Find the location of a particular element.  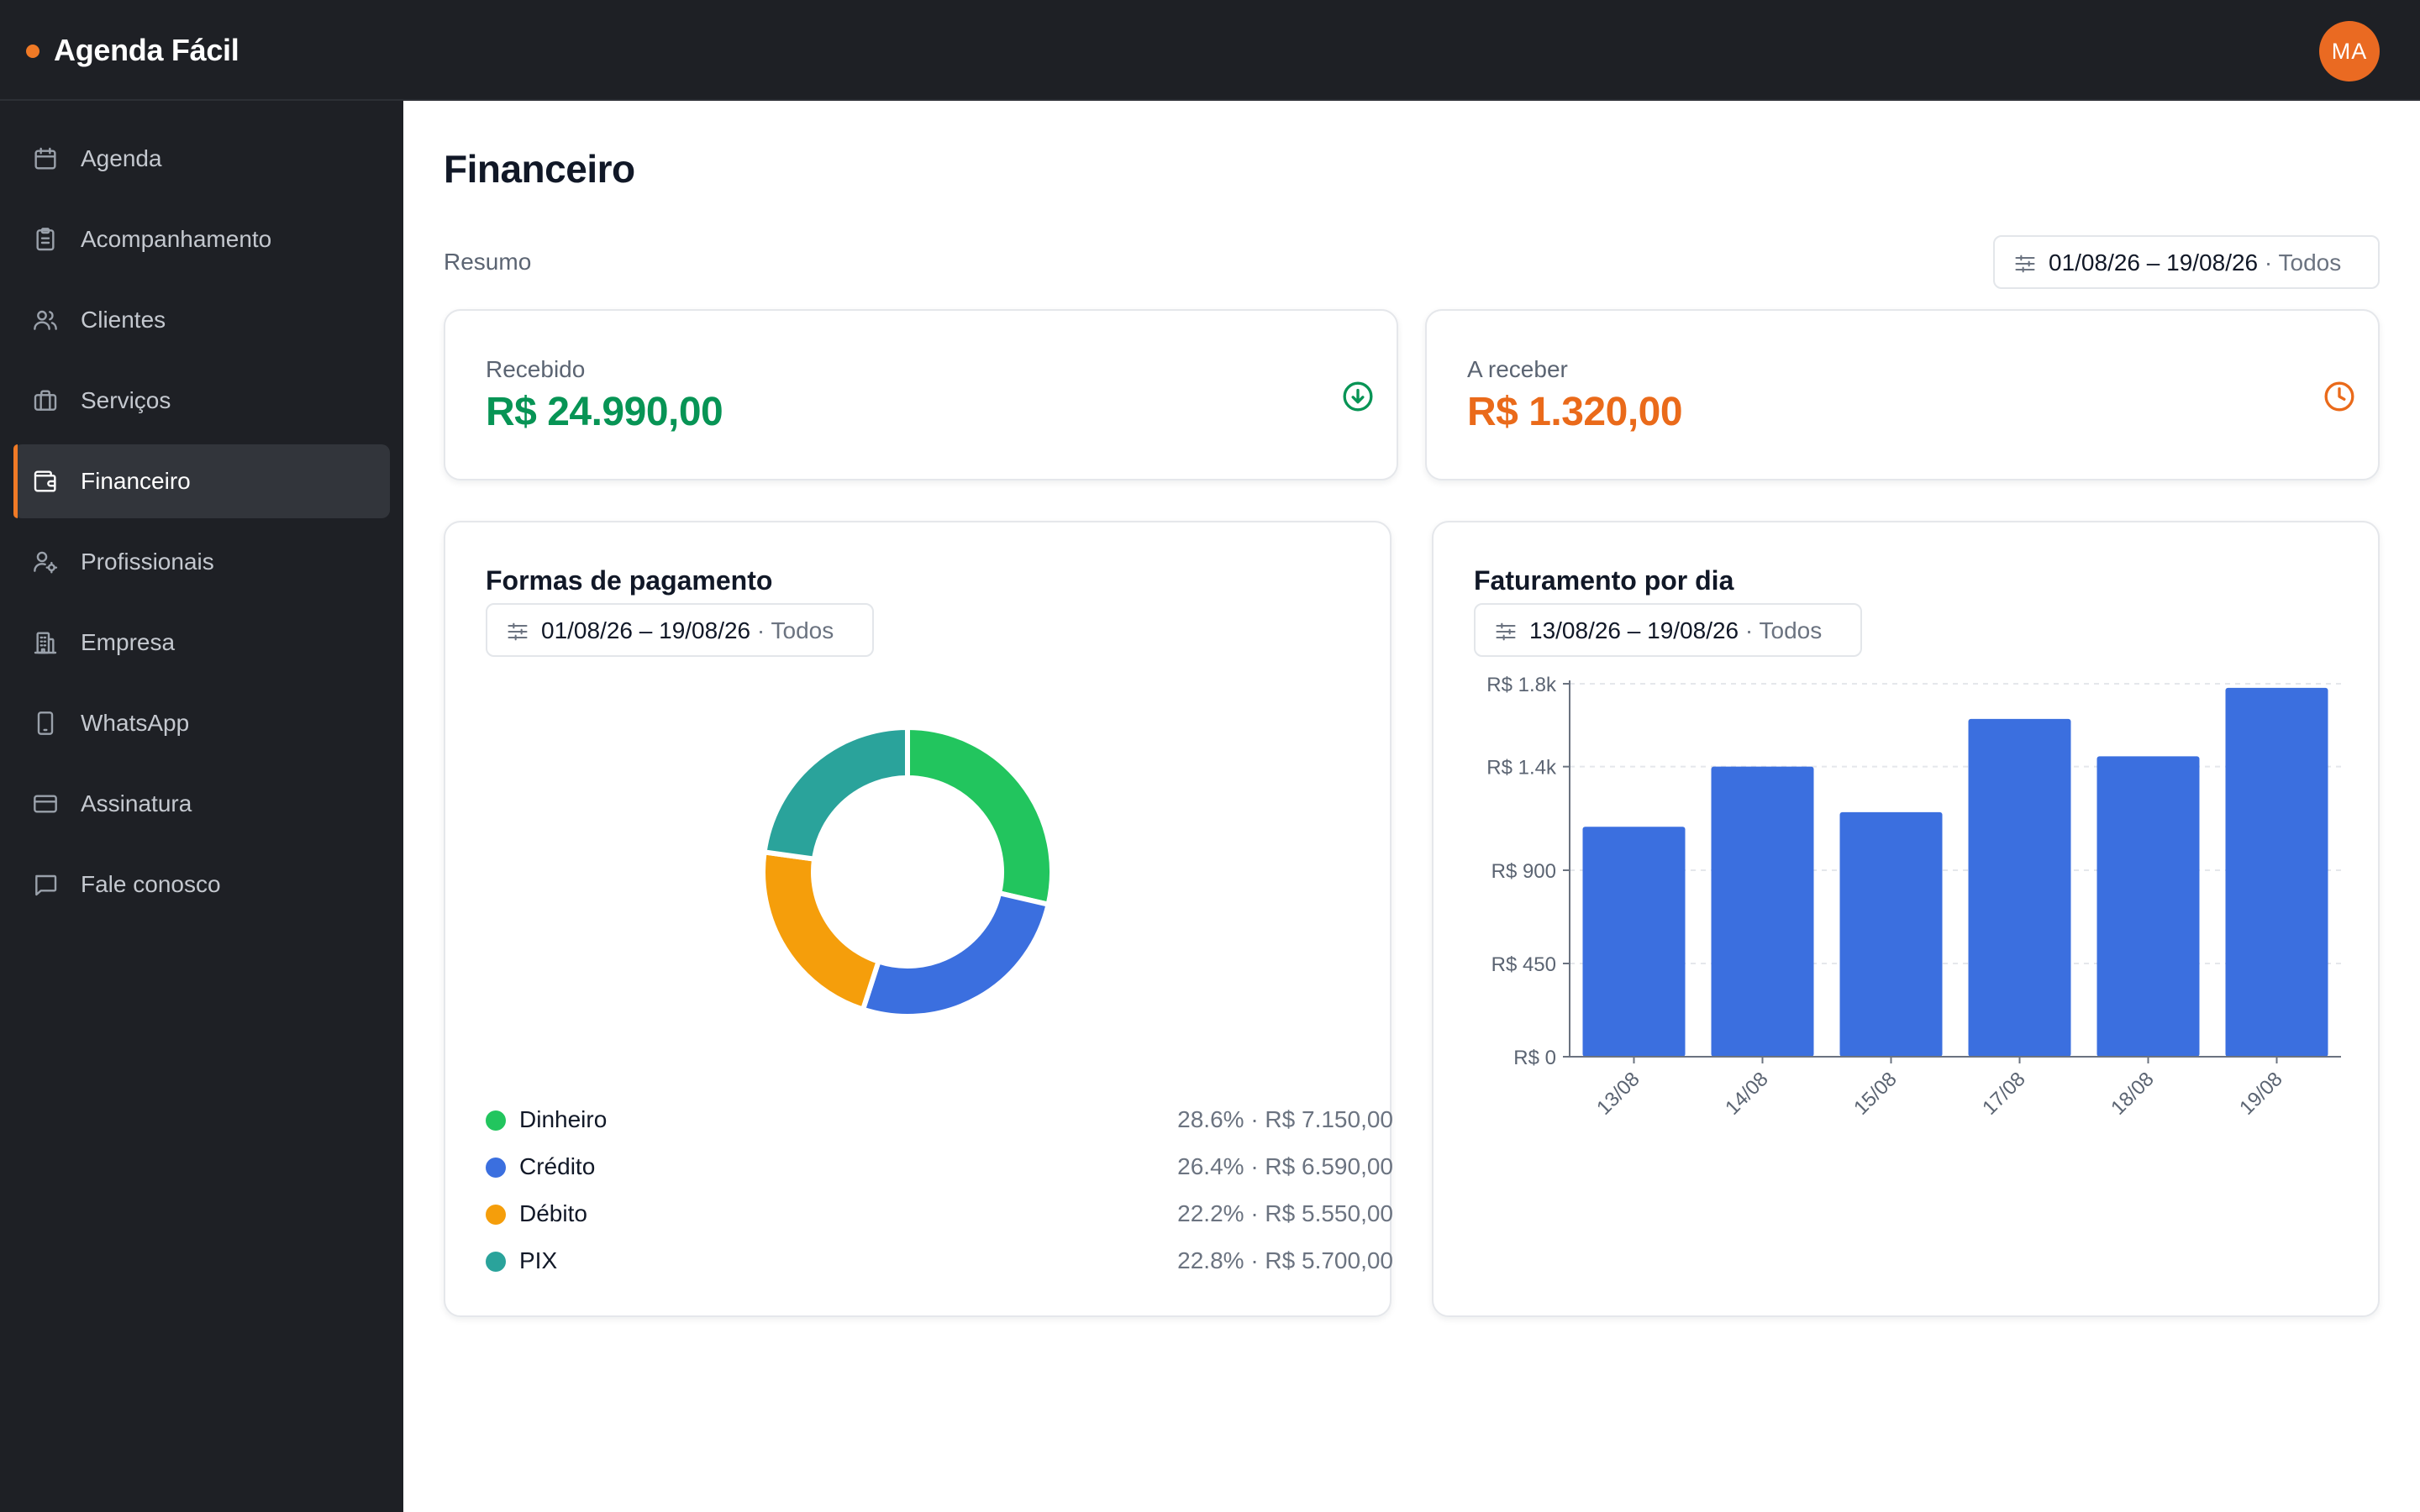

sidebar-item-profissionais: Profissionais is located at coordinates (202, 562).